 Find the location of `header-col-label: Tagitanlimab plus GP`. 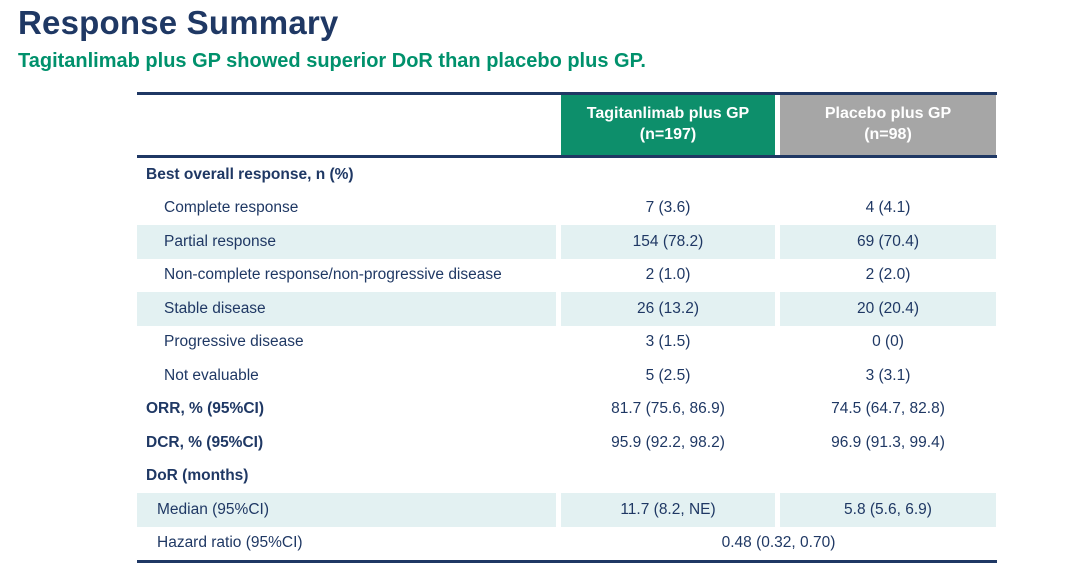

header-col-label: Tagitanlimab plus GP is located at coordinates (668, 114).